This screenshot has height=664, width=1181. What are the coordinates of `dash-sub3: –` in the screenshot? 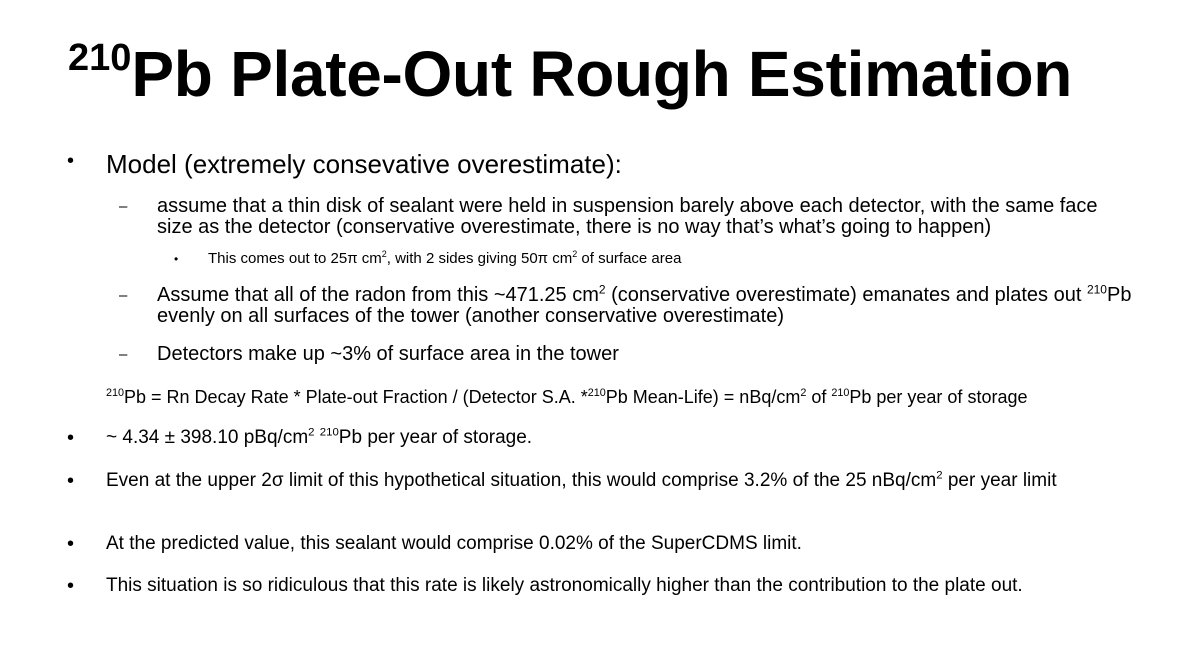 It's located at (123, 354).